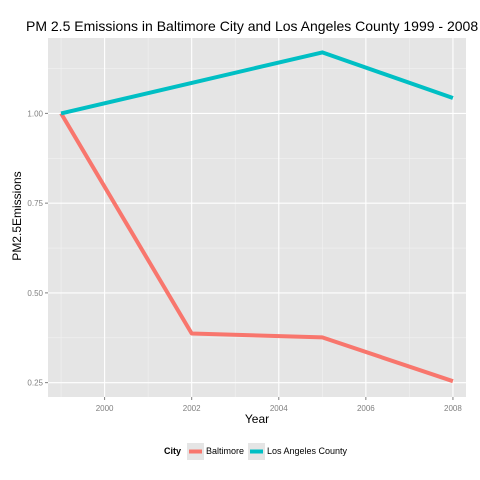 This screenshot has height=480, width=480. What do you see at coordinates (279, 408) in the screenshot?
I see `x-tick-label: 2004` at bounding box center [279, 408].